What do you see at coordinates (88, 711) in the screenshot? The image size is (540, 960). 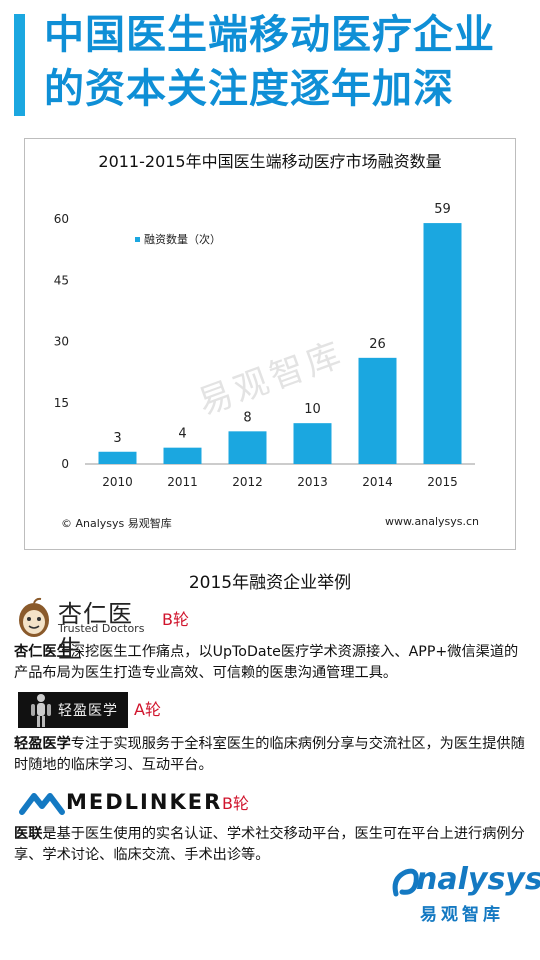 I see `qingying-logo-text: 轻盈医学` at bounding box center [88, 711].